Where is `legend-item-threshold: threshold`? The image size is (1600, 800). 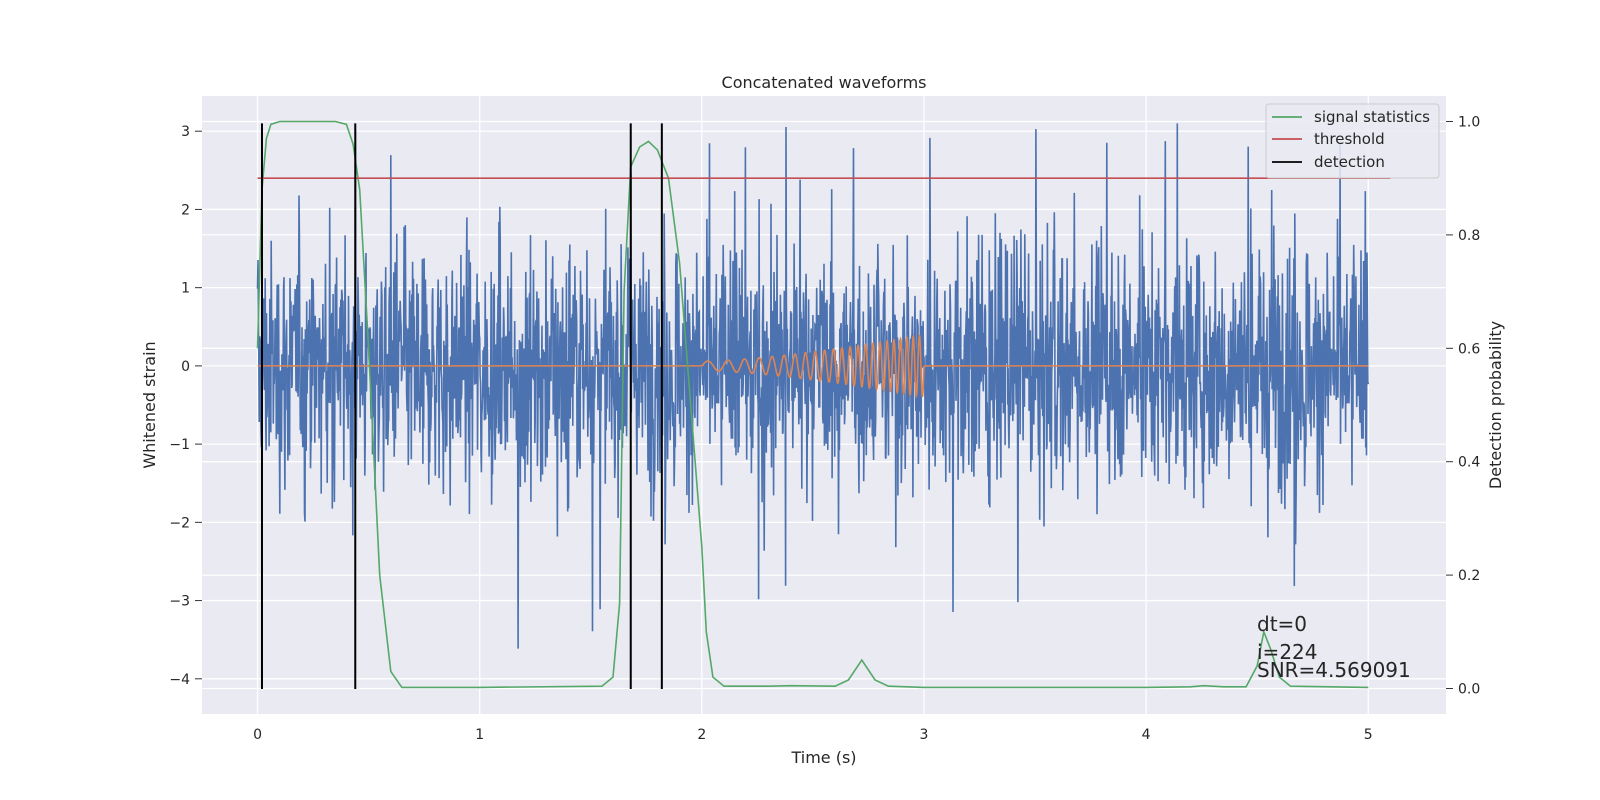
legend-item-threshold: threshold is located at coordinates (1328, 139).